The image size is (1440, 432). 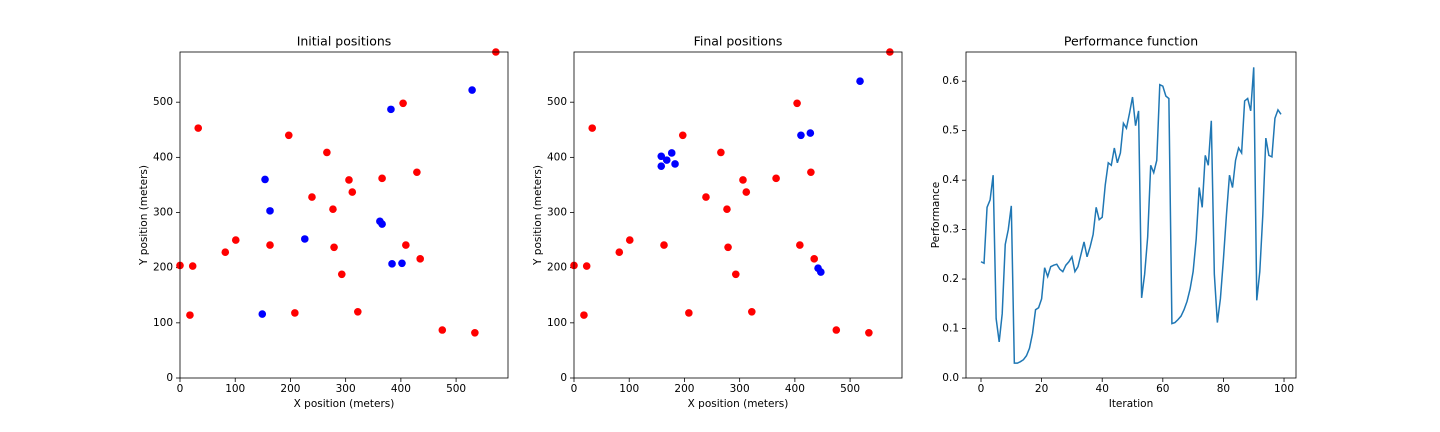 I want to click on chart-title: Performance function, so click(x=1131, y=41).